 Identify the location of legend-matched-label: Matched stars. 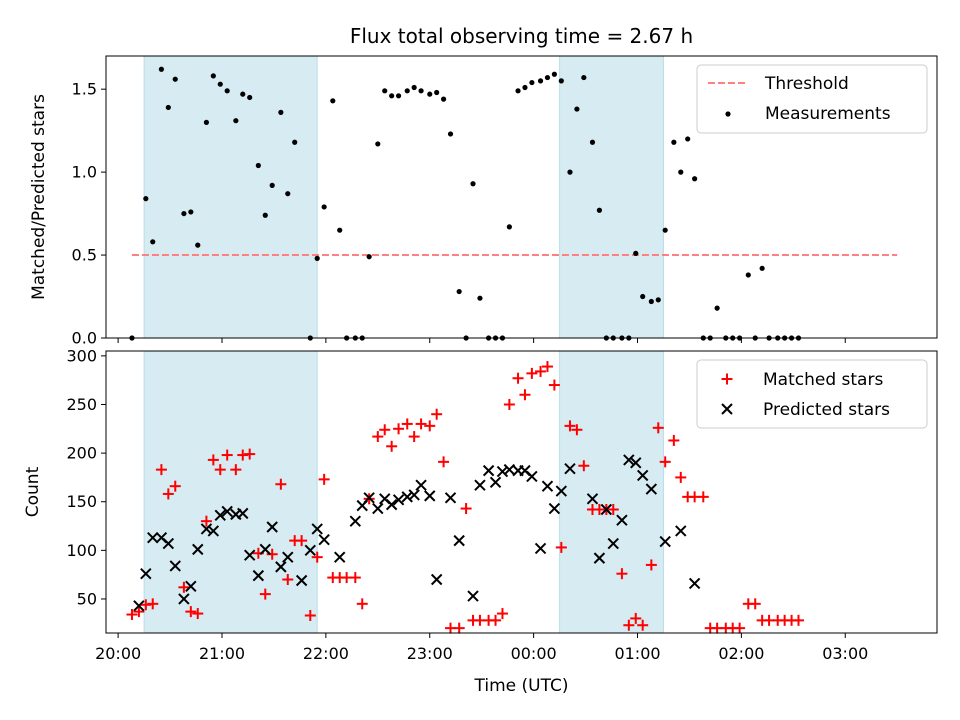
(823, 380).